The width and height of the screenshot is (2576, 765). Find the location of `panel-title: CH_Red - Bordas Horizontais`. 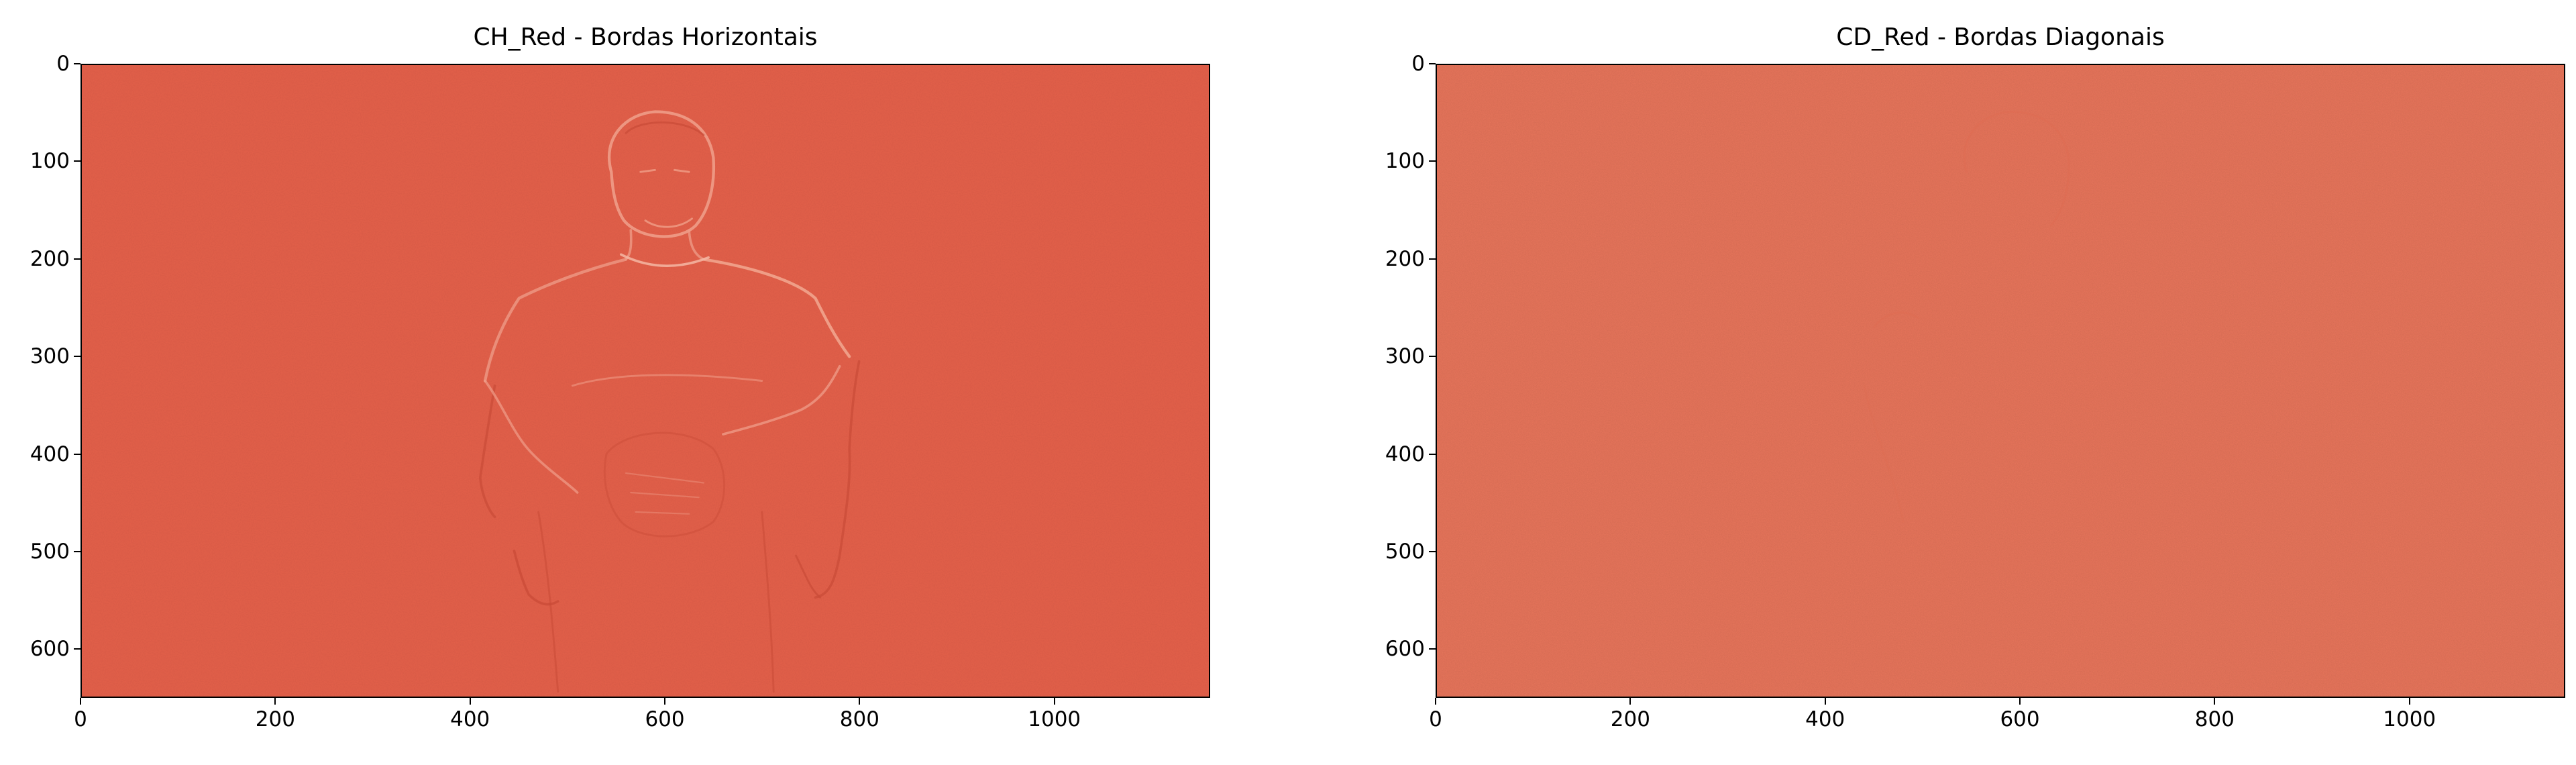

panel-title: CH_Red - Bordas Horizontais is located at coordinates (645, 37).